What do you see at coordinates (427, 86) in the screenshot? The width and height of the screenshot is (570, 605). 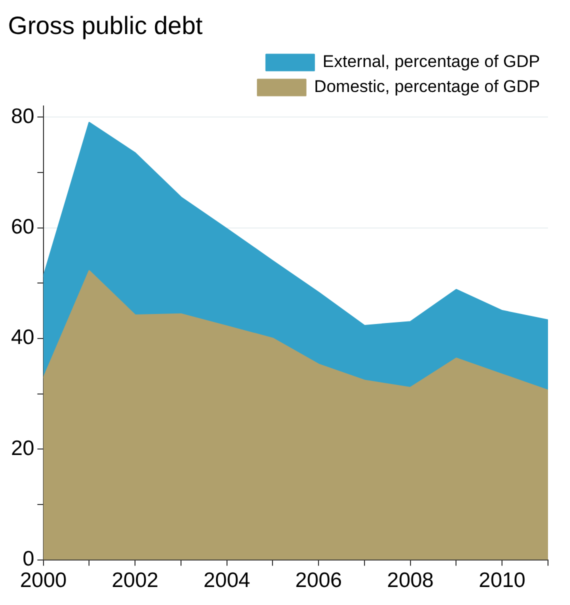 I see `legend-label: Domestic, percentage of GDP` at bounding box center [427, 86].